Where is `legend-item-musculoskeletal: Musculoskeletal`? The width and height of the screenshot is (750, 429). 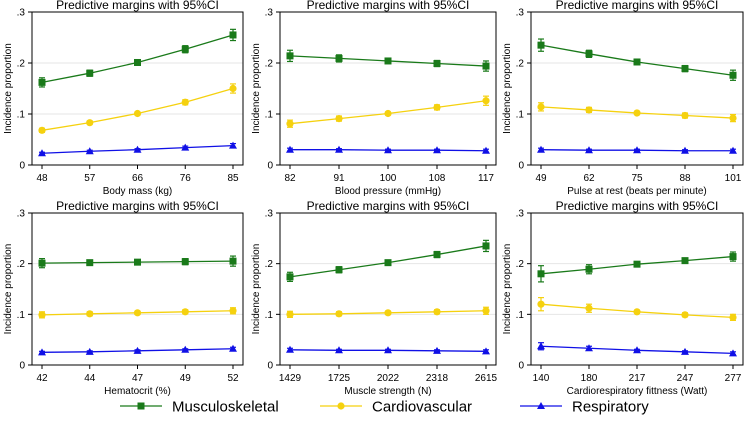 legend-item-musculoskeletal: Musculoskeletal is located at coordinates (199, 407).